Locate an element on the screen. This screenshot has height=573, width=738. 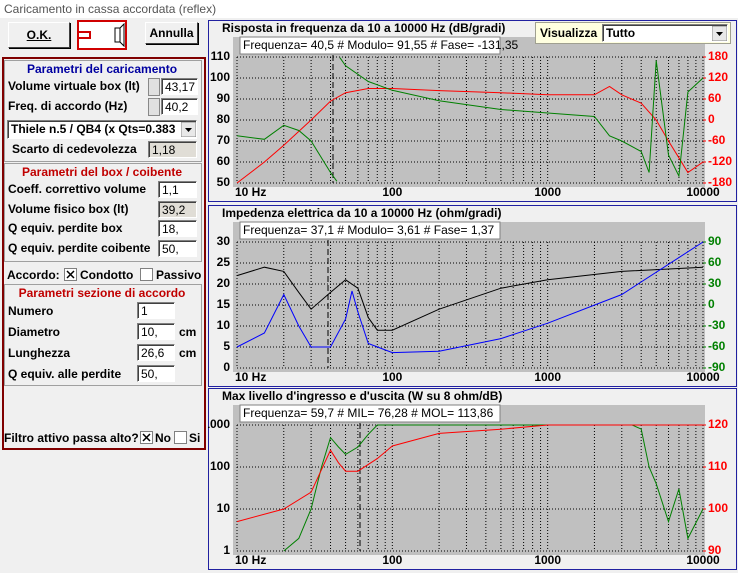
option-label: Si is located at coordinates (195, 438).